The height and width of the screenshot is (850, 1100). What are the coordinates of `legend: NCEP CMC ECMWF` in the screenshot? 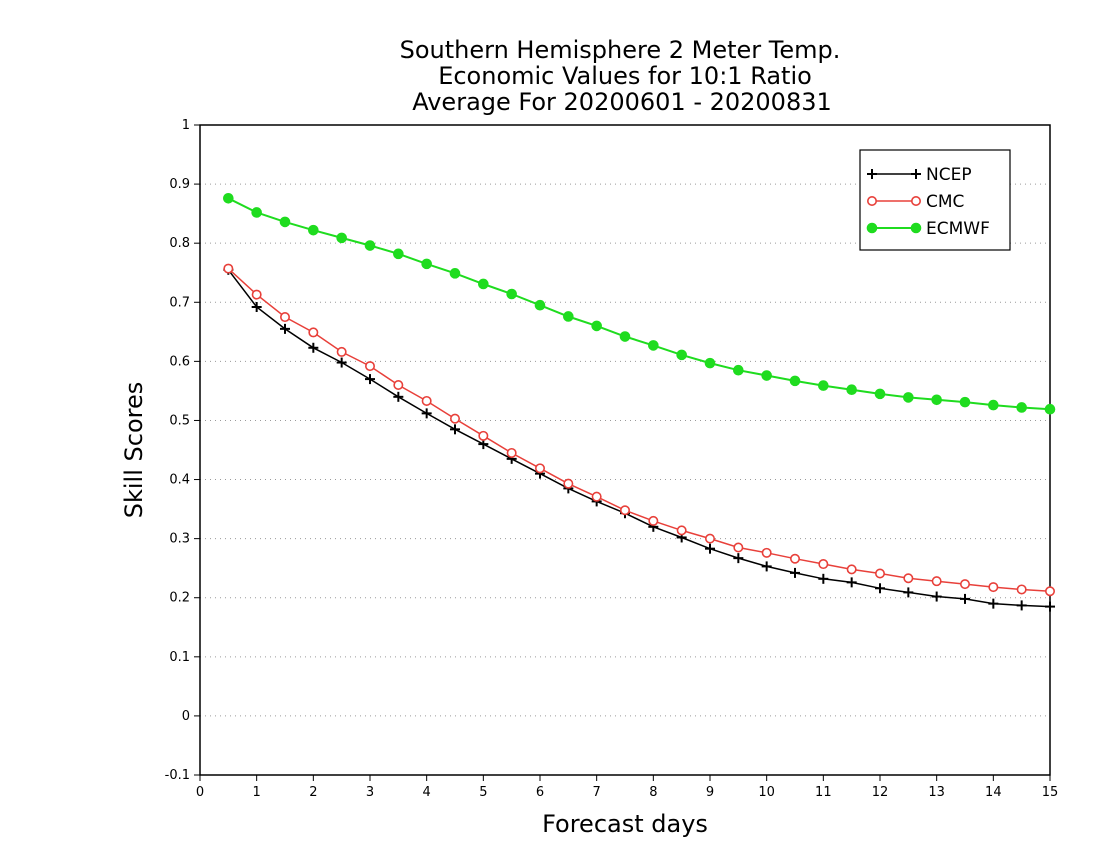 It's located at (935, 200).